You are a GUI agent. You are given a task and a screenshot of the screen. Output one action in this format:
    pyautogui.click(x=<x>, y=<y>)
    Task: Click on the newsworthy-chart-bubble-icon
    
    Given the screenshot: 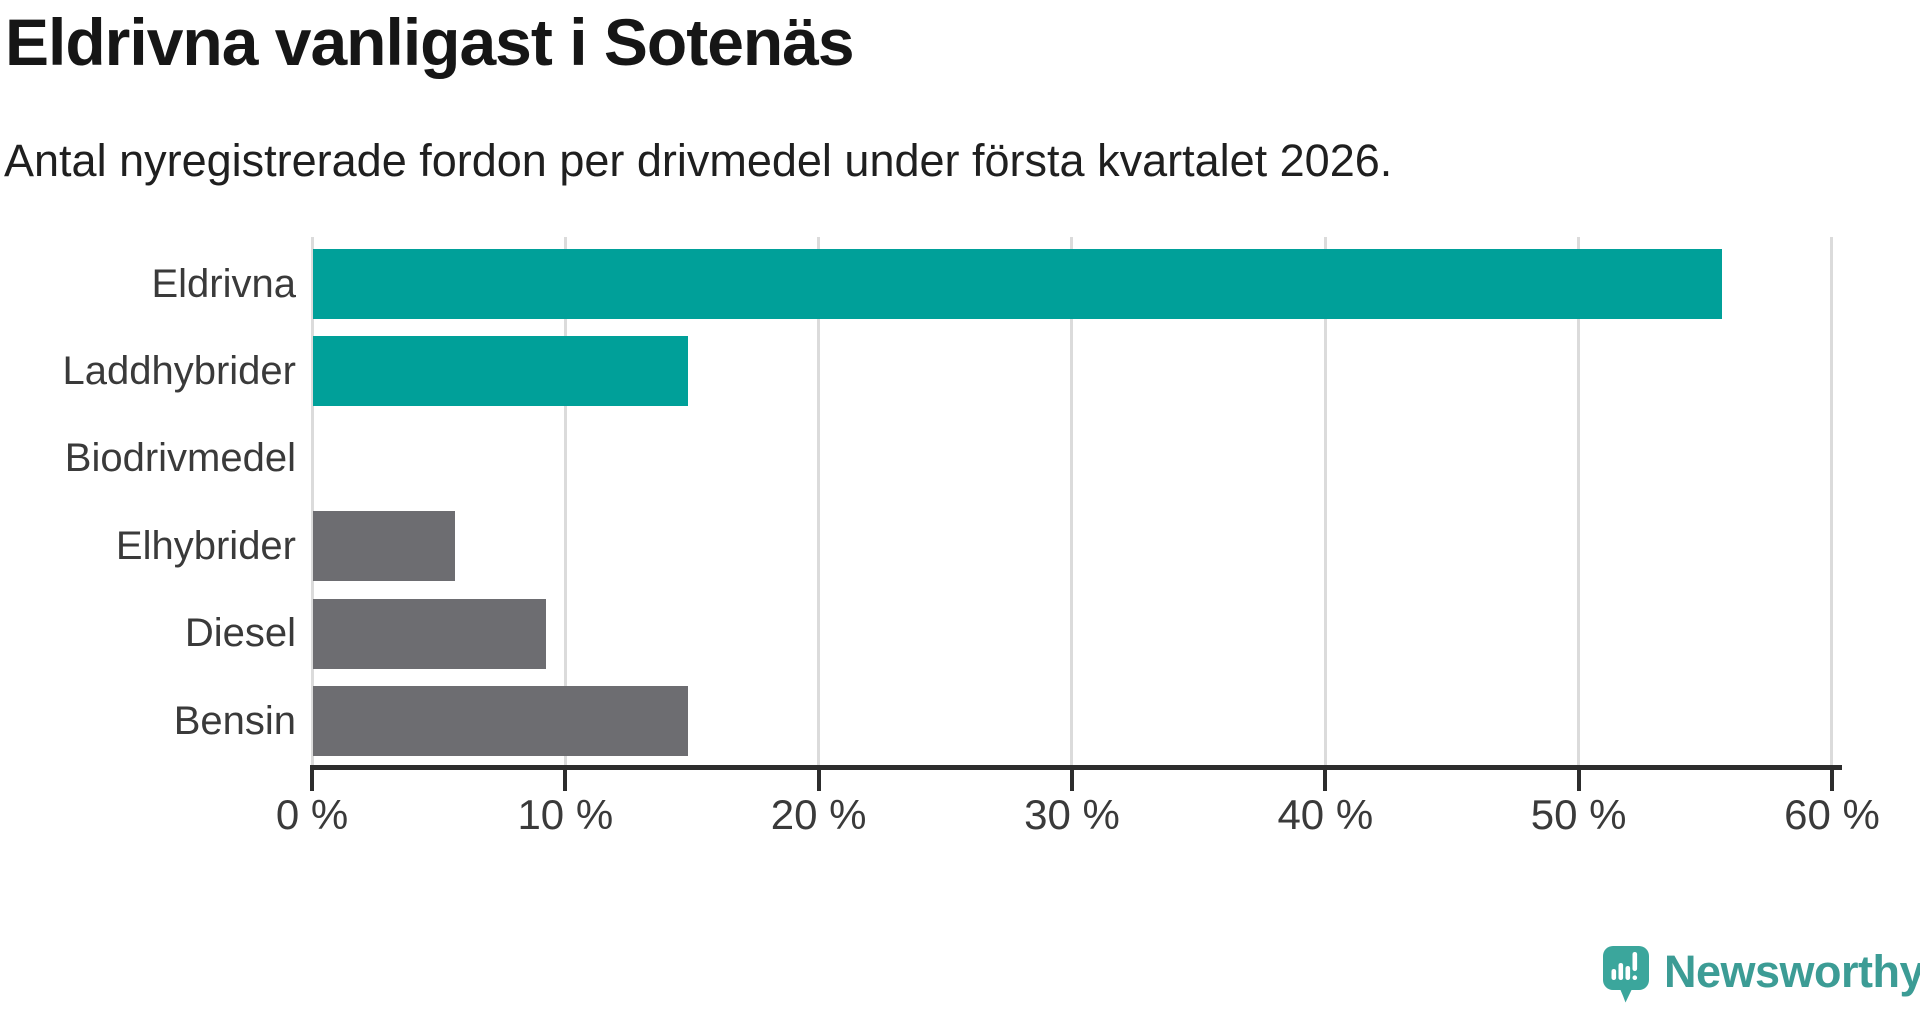 What is the action you would take?
    pyautogui.click(x=1626, y=974)
    